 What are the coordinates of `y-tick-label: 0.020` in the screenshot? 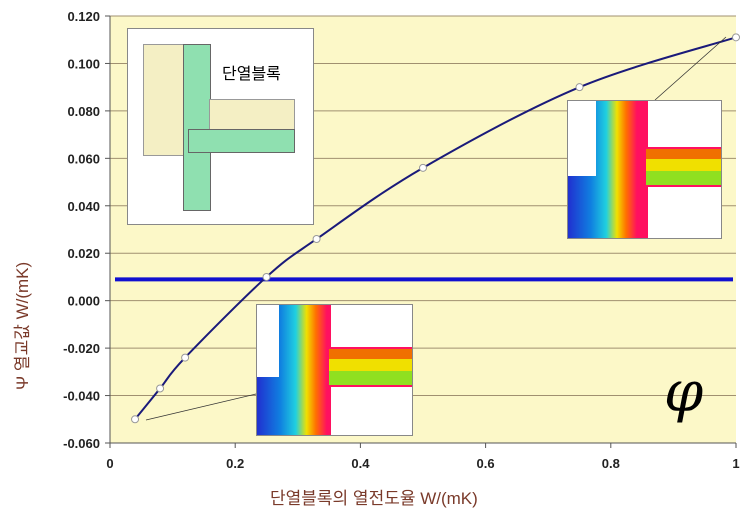 It's located at (83, 253).